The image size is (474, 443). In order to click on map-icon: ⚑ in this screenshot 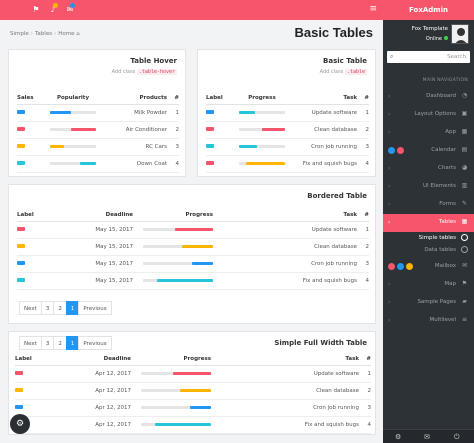, I will do `click(464, 283)`.